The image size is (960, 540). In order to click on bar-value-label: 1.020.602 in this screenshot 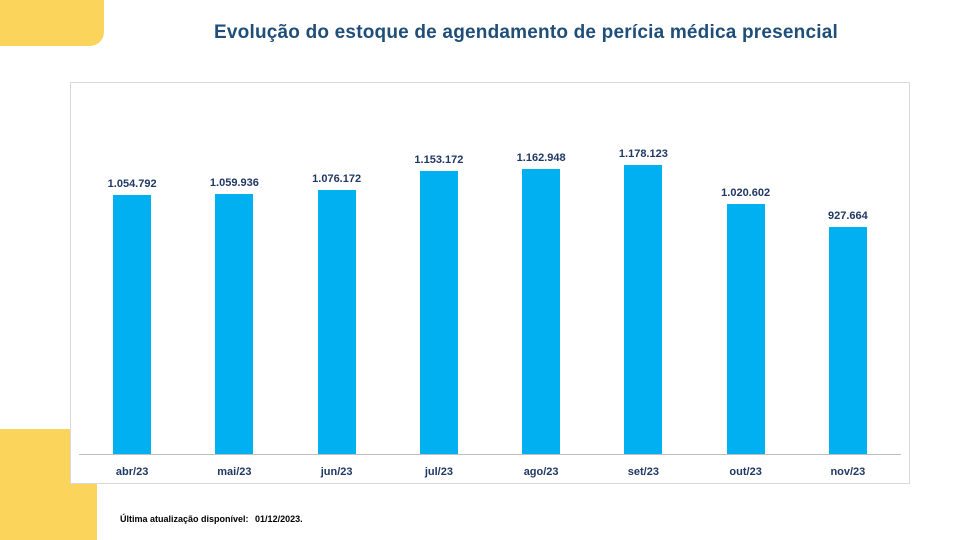, I will do `click(746, 193)`.